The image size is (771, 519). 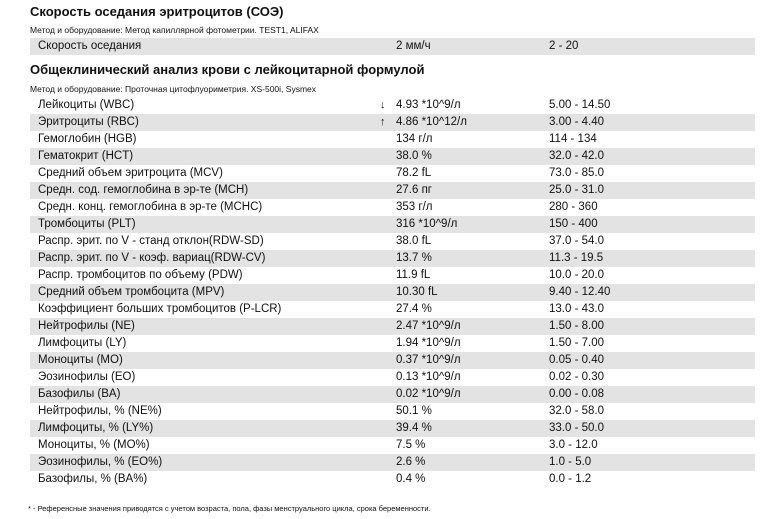 I want to click on test-name: Средний объем эритроцита (MCV), so click(x=130, y=173).